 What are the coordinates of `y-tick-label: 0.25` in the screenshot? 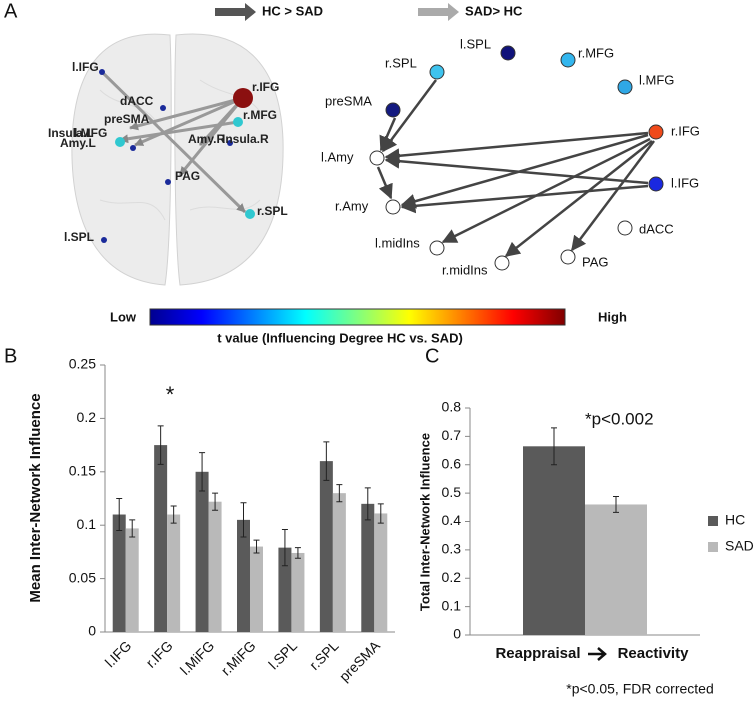 It's located at (82, 364).